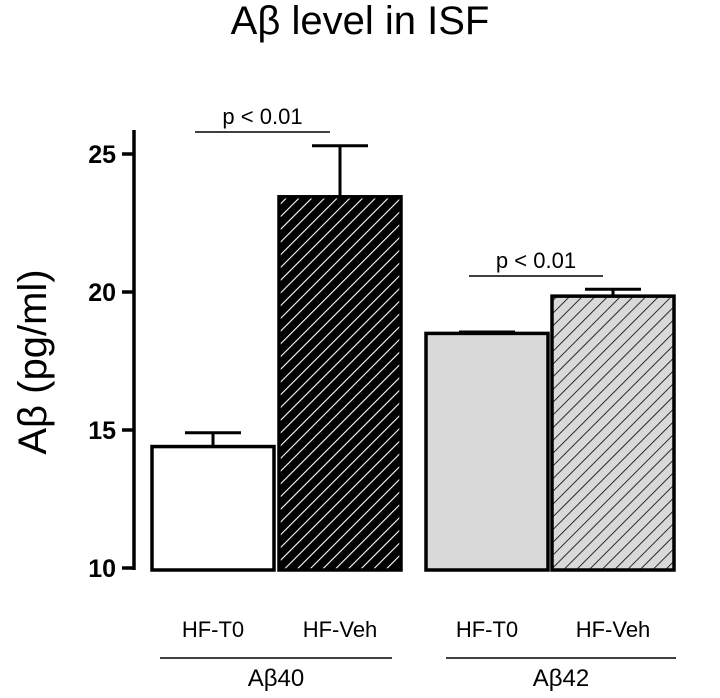 Image resolution: width=720 pixels, height=698 pixels. Describe the element at coordinates (561, 678) in the screenshot. I see `group-label: Aβ42` at that location.